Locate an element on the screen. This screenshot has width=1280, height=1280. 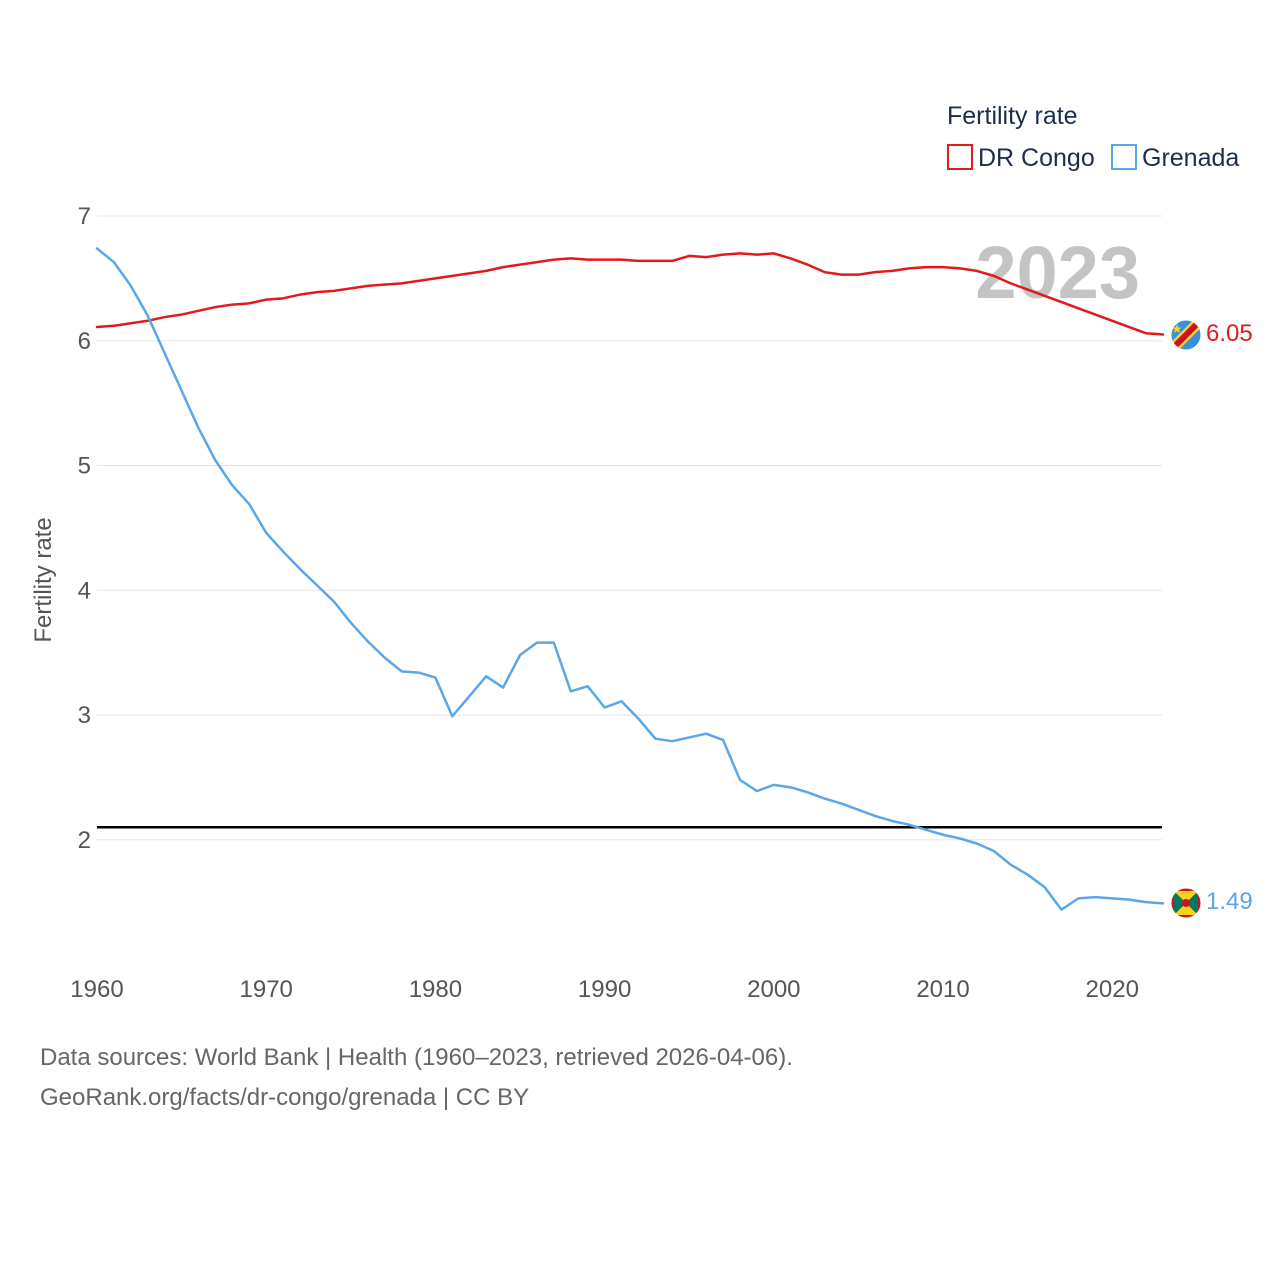
legend-title: Fertility rate is located at coordinates (1012, 116).